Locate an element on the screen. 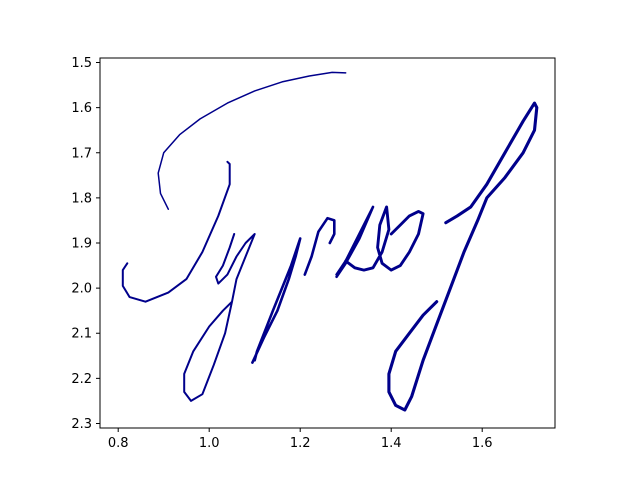 This screenshot has height=480, width=640. y-tick-label: 2.0 is located at coordinates (81, 289).